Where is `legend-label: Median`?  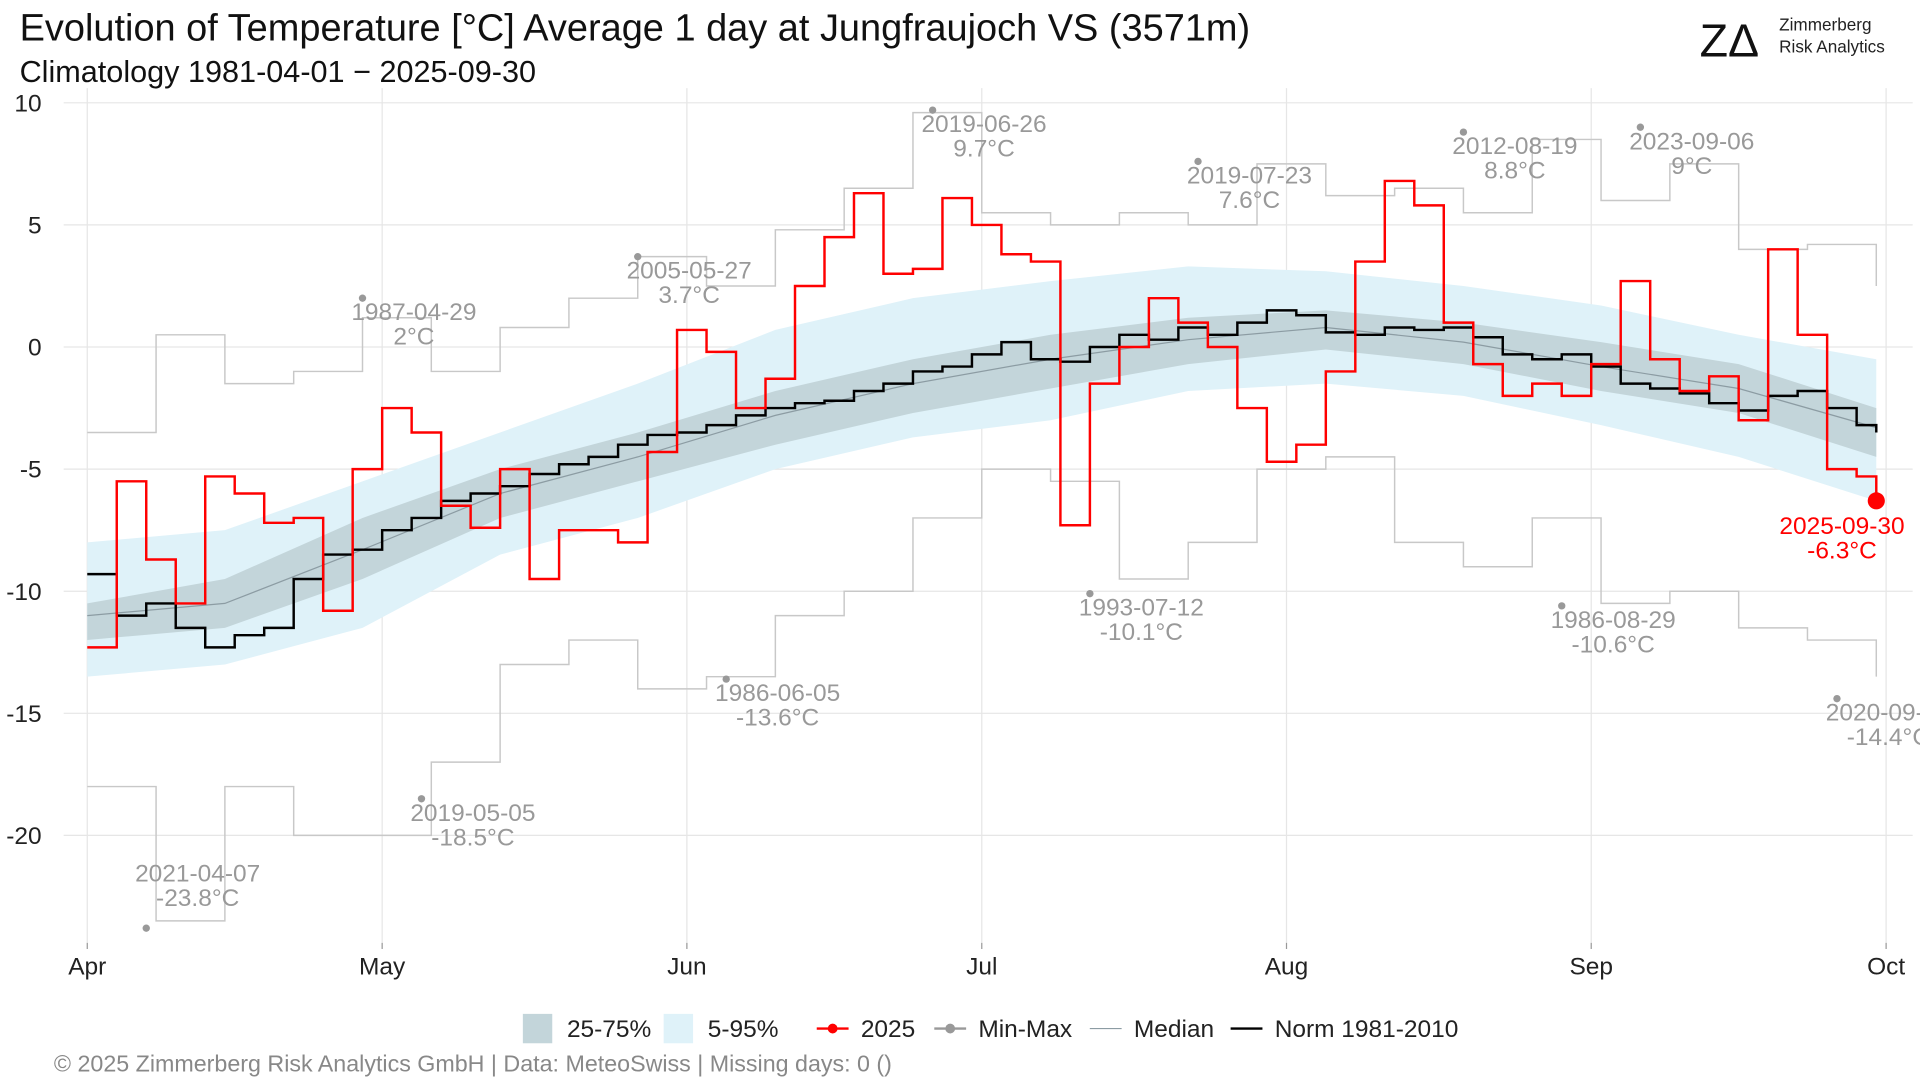 legend-label: Median is located at coordinates (1174, 1029).